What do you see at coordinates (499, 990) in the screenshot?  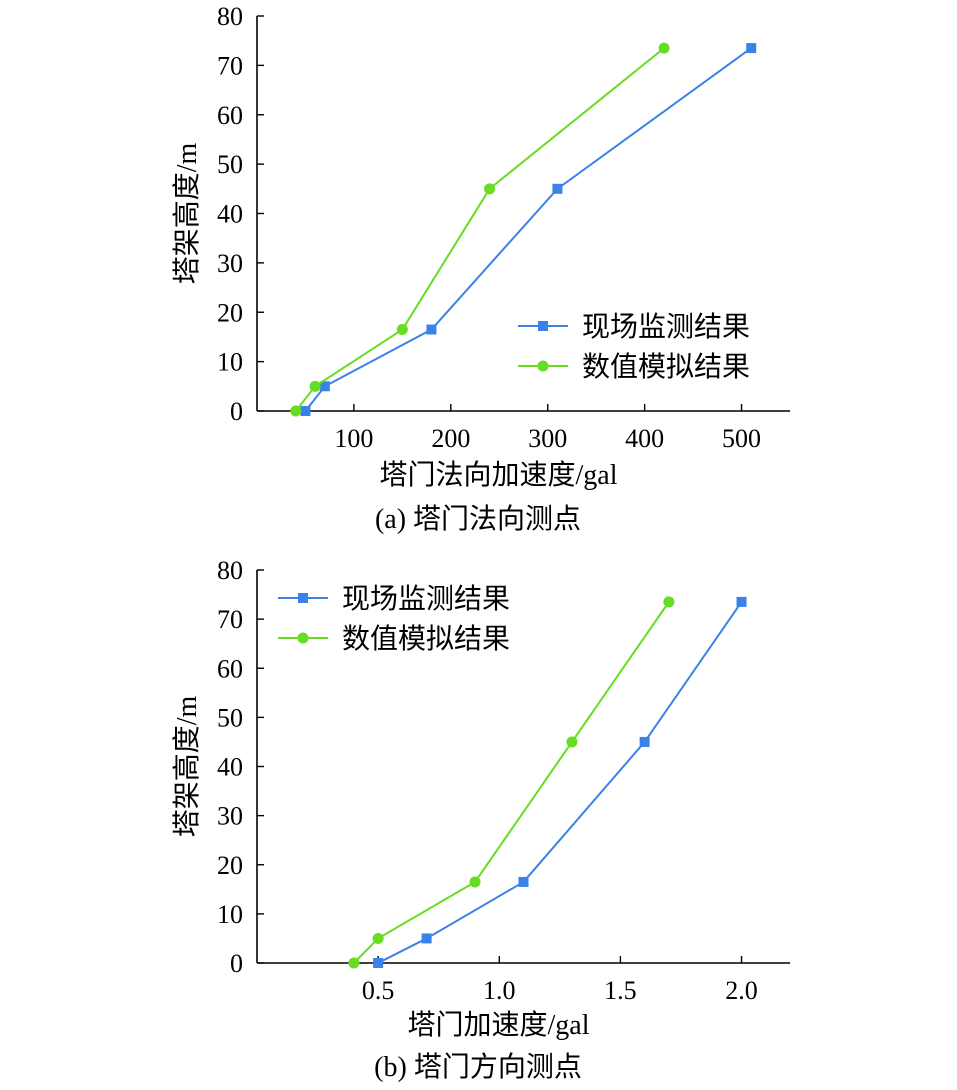 I see `x-tick-label: 1.0` at bounding box center [499, 990].